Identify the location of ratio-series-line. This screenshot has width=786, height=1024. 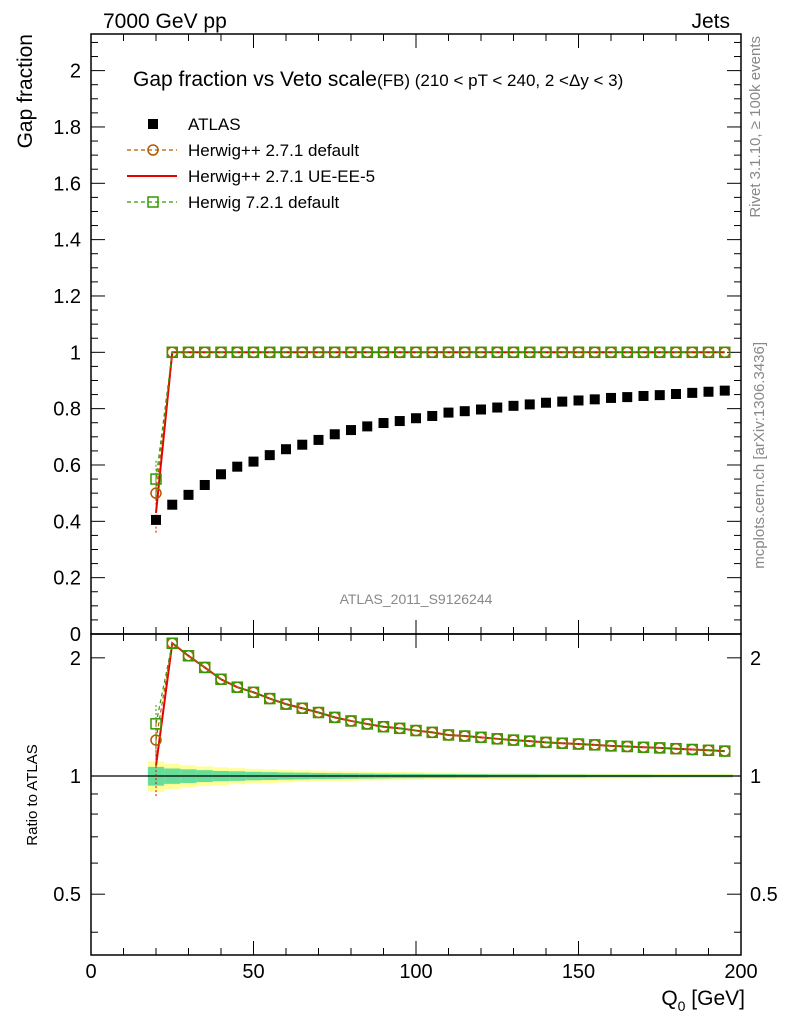
(440, 697).